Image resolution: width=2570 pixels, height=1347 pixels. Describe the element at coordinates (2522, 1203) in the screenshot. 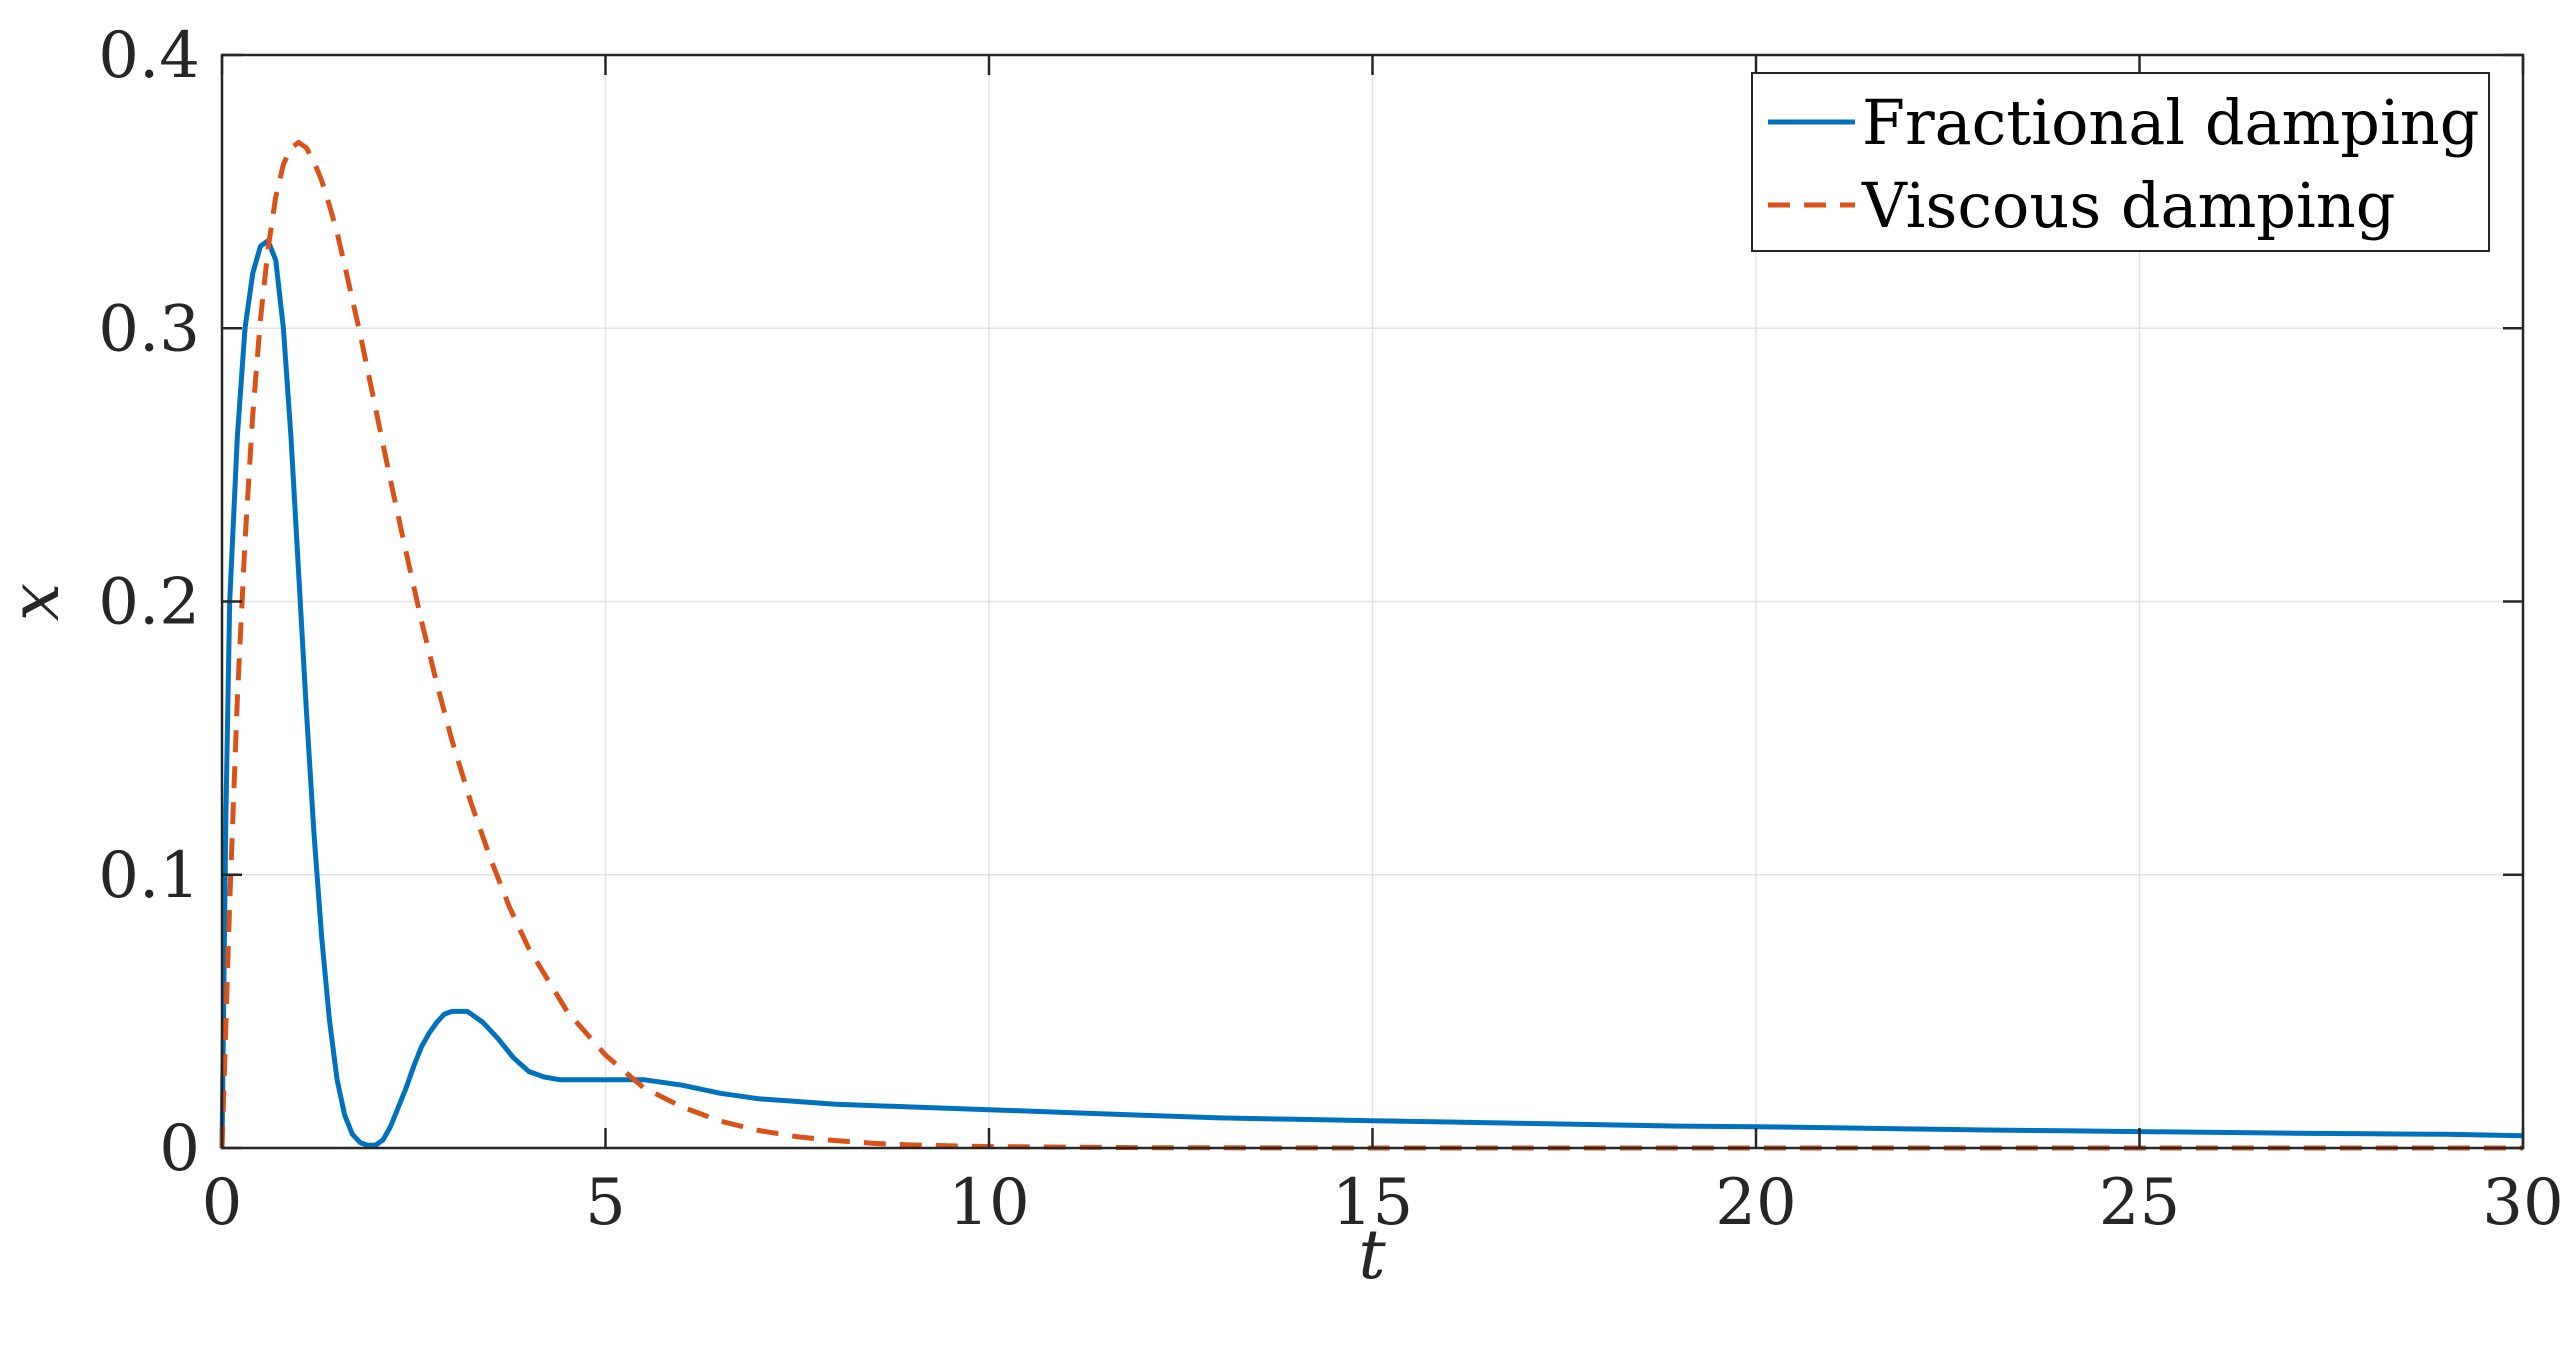

I see `x-tick-label: 30` at that location.